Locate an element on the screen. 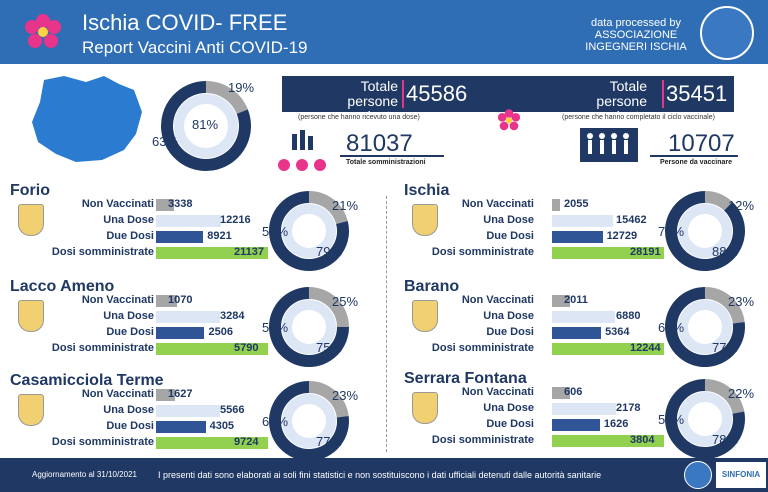 The width and height of the screenshot is (768, 492). total-administrations-label: Totale somministrazioni is located at coordinates (386, 162).